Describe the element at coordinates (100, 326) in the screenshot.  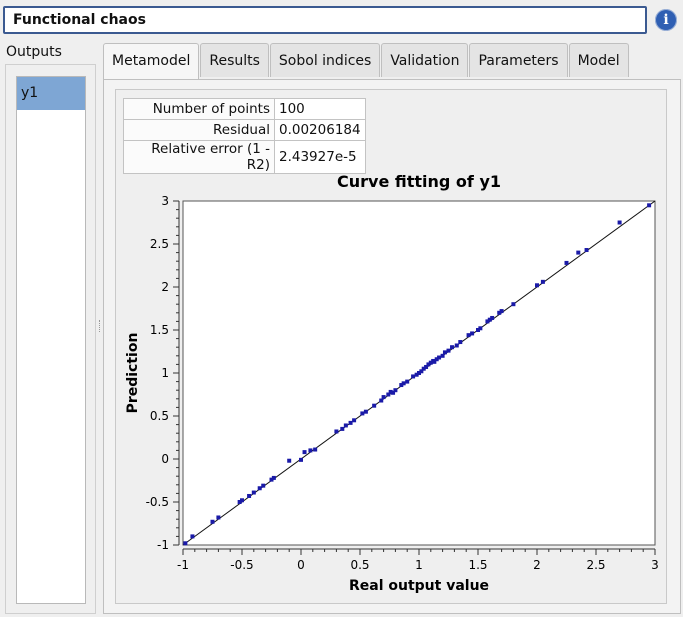
I see `splitter-handle` at that location.